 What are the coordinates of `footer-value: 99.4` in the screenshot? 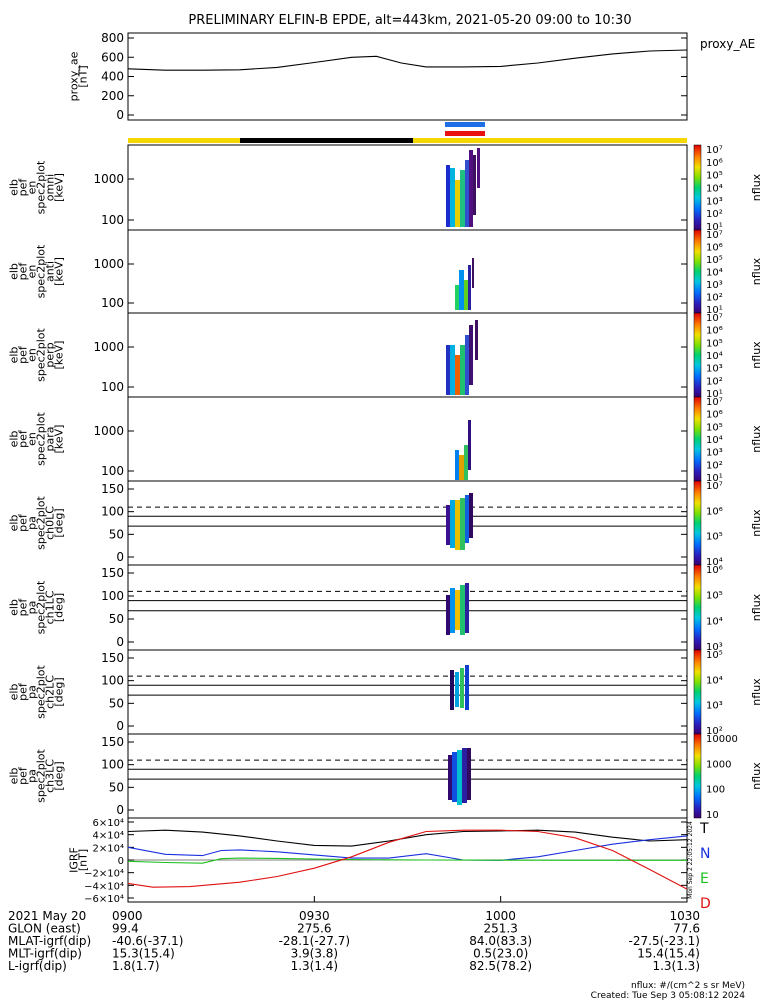 It's located at (125, 929).